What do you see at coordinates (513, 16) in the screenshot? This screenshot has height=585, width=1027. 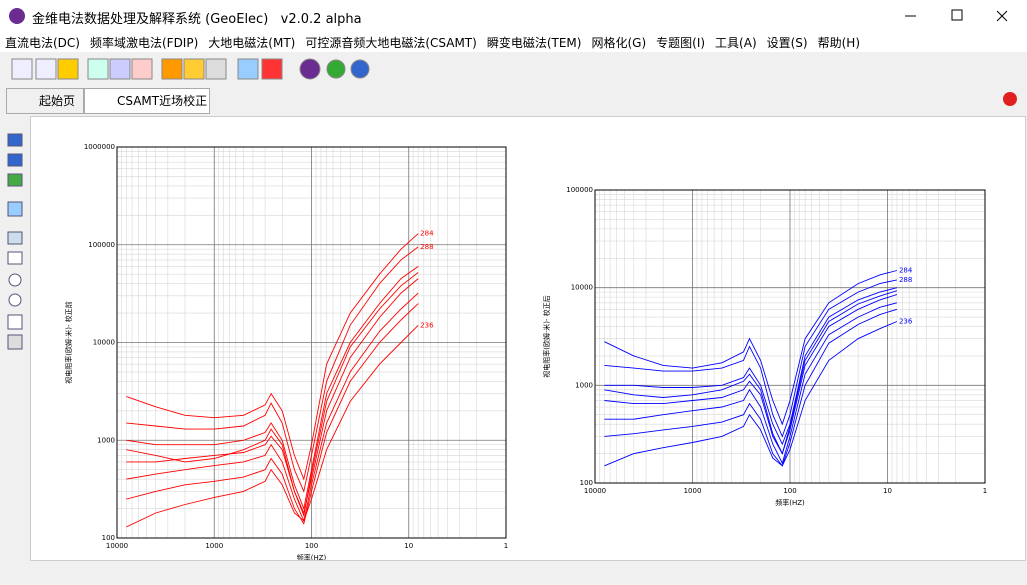 I see `title-bar: 金维电法数据处理及解释系统 (GeoElec) v2.0.2 alpha` at bounding box center [513, 16].